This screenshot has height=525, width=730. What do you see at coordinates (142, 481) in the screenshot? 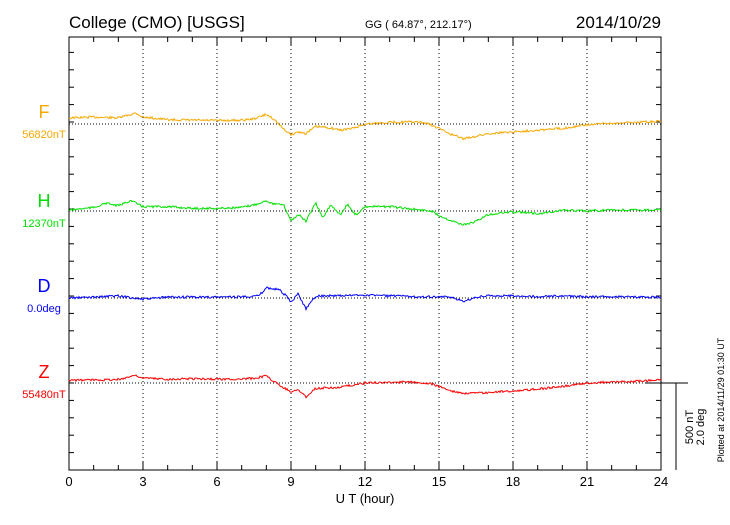
I see `x-tick-label: 3` at bounding box center [142, 481].